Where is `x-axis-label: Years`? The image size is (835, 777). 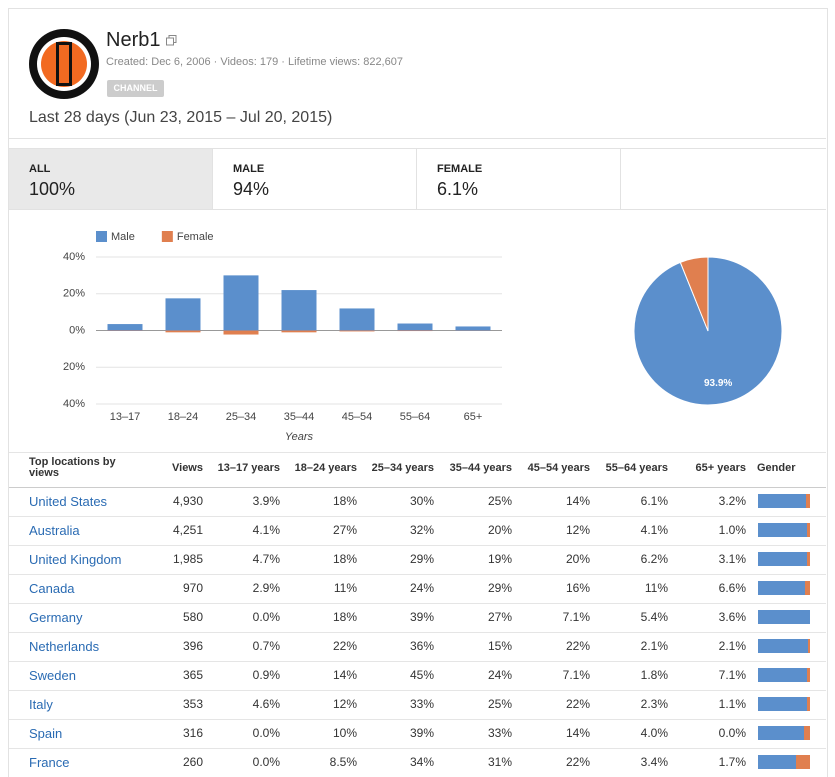
x-axis-label: Years is located at coordinates (299, 437).